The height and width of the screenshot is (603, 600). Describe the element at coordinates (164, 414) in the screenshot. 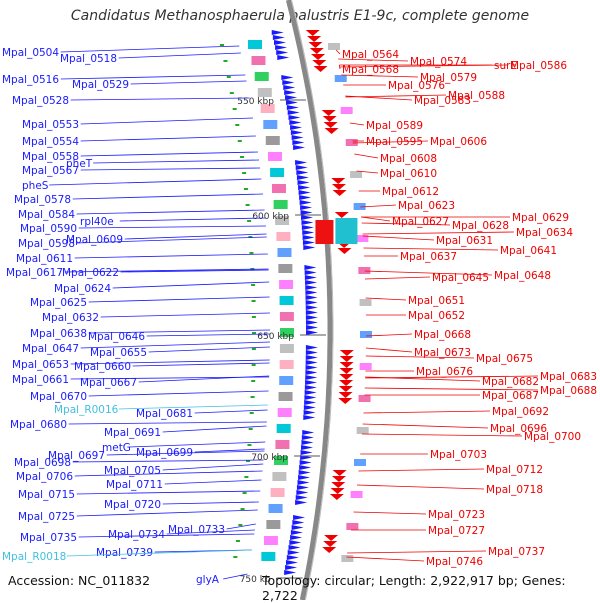

I see `gene-label: Mpal_0681` at that location.